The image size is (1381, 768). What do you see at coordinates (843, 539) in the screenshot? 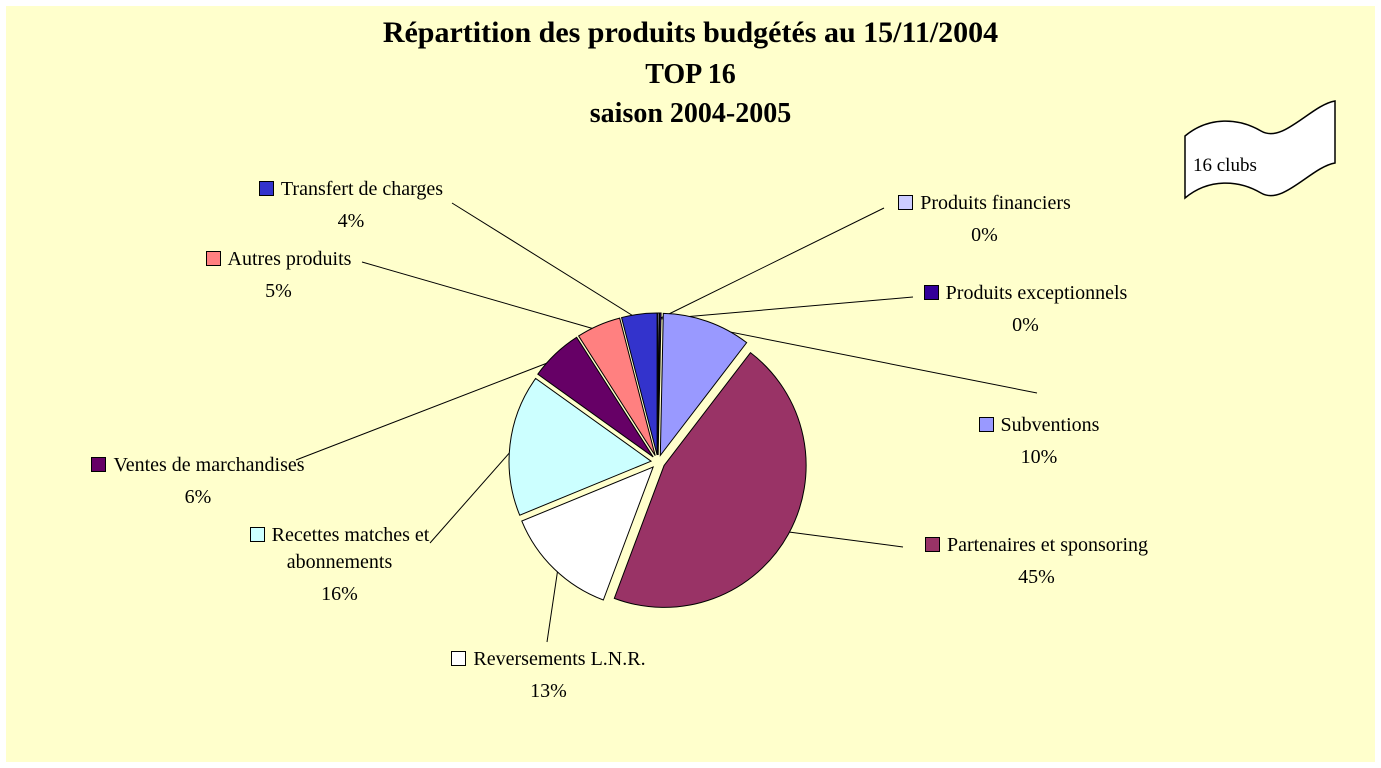
I see `leader-line-partenaires-sponsoring` at bounding box center [843, 539].